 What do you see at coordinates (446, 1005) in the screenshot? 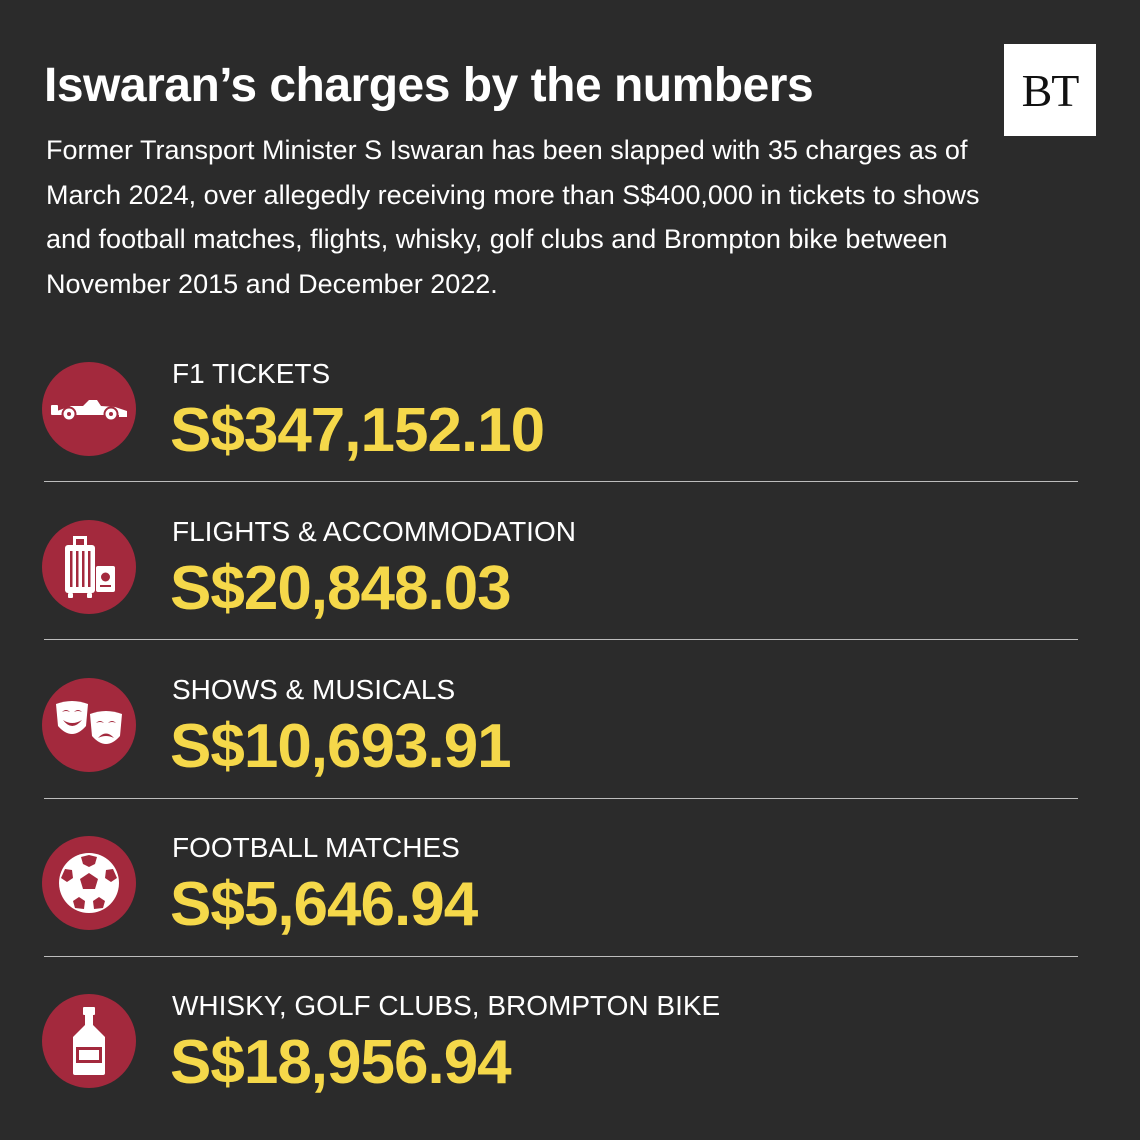
I see `charge-label: WHISKY, GOLF CLUBS, BROMPTON BIKE` at bounding box center [446, 1005].